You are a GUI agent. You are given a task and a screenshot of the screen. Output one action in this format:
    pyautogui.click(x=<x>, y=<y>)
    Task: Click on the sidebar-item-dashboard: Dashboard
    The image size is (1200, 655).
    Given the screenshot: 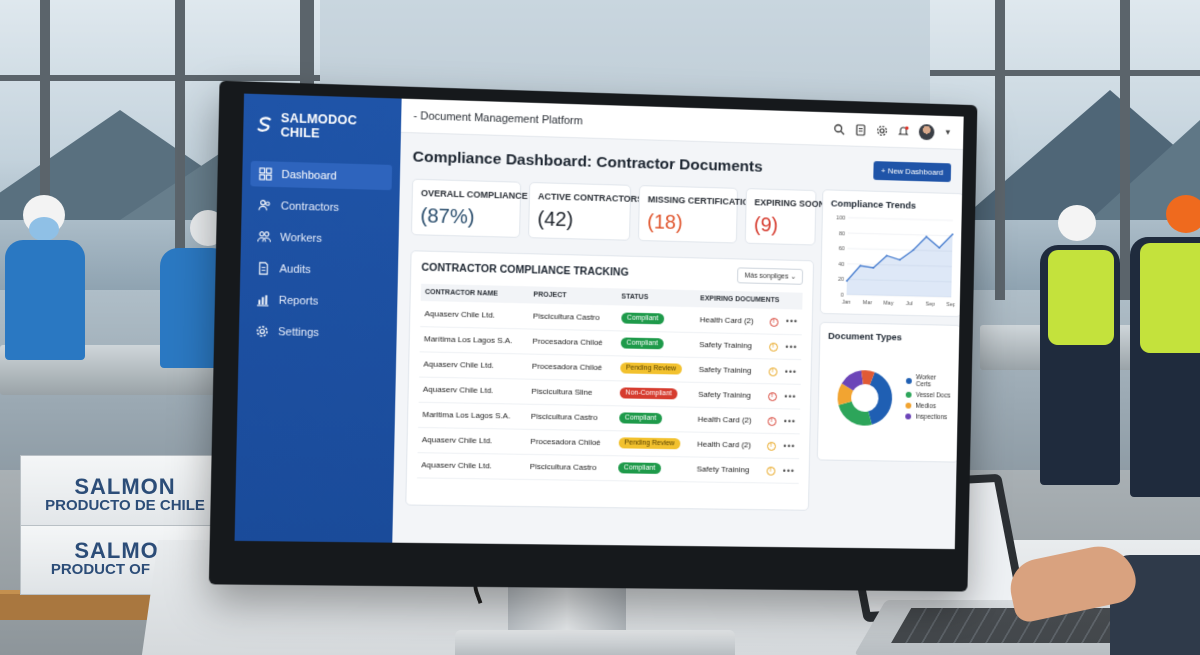 What is the action you would take?
    pyautogui.click(x=321, y=175)
    